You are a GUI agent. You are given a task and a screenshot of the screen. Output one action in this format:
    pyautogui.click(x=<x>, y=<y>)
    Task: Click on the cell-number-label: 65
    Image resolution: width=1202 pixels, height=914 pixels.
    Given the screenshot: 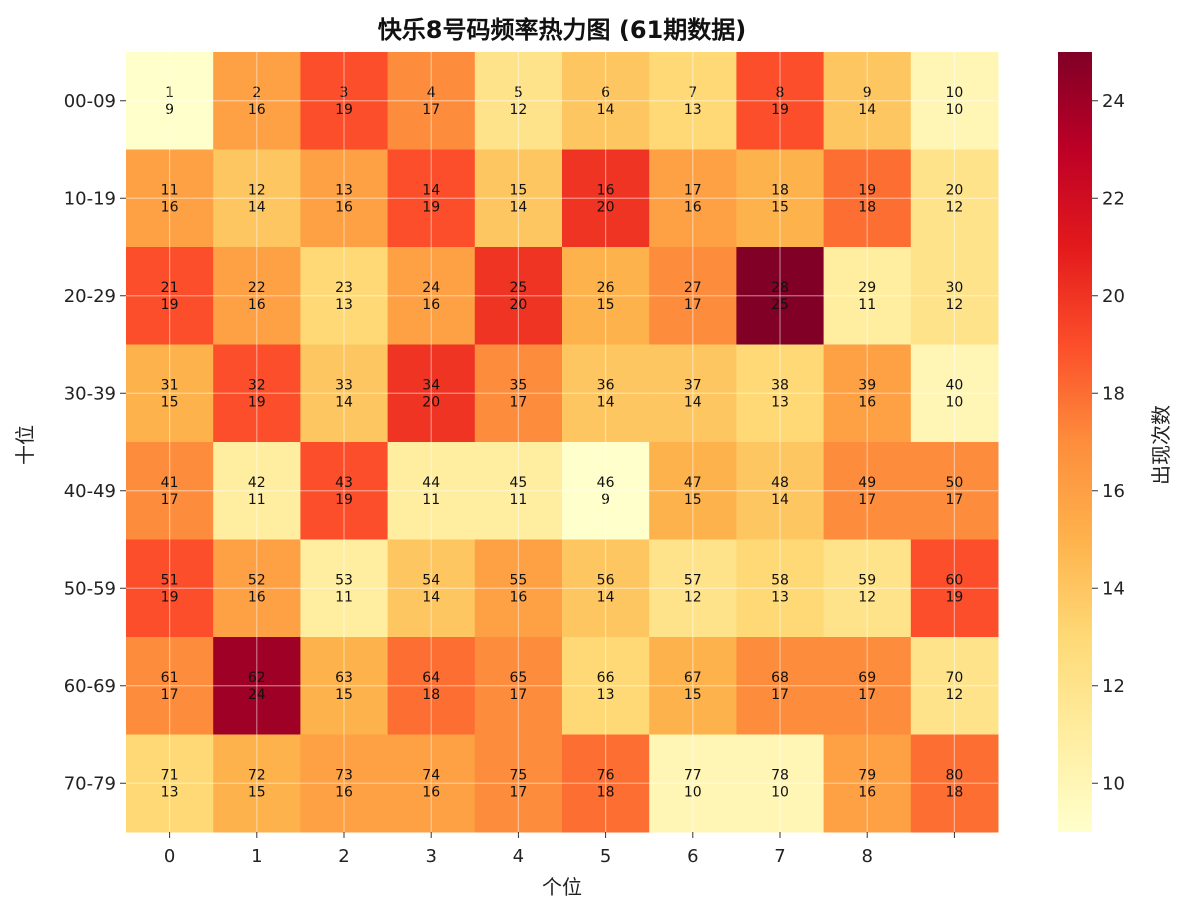 What is the action you would take?
    pyautogui.click(x=518, y=678)
    